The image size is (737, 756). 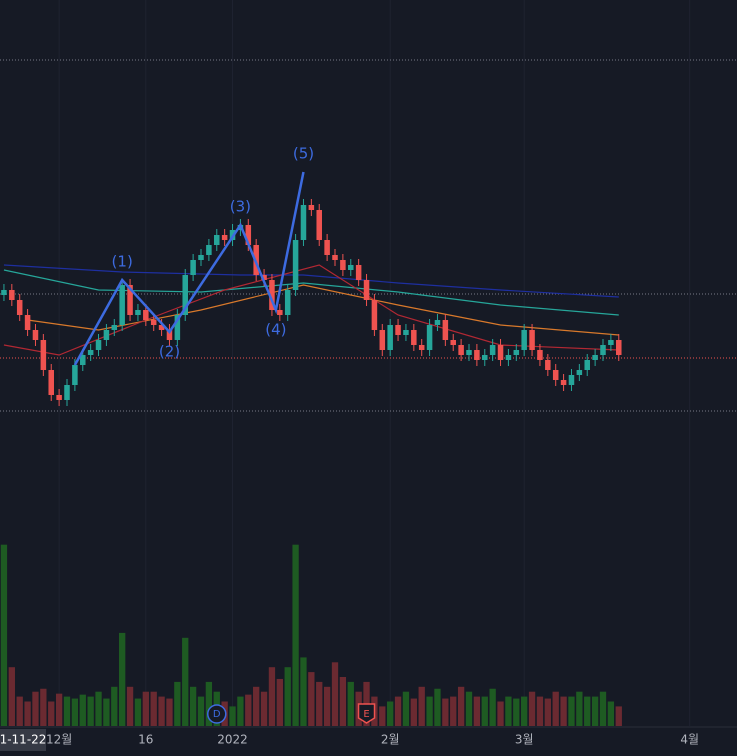 What do you see at coordinates (689, 740) in the screenshot?
I see `x-tick-label: 4월` at bounding box center [689, 740].